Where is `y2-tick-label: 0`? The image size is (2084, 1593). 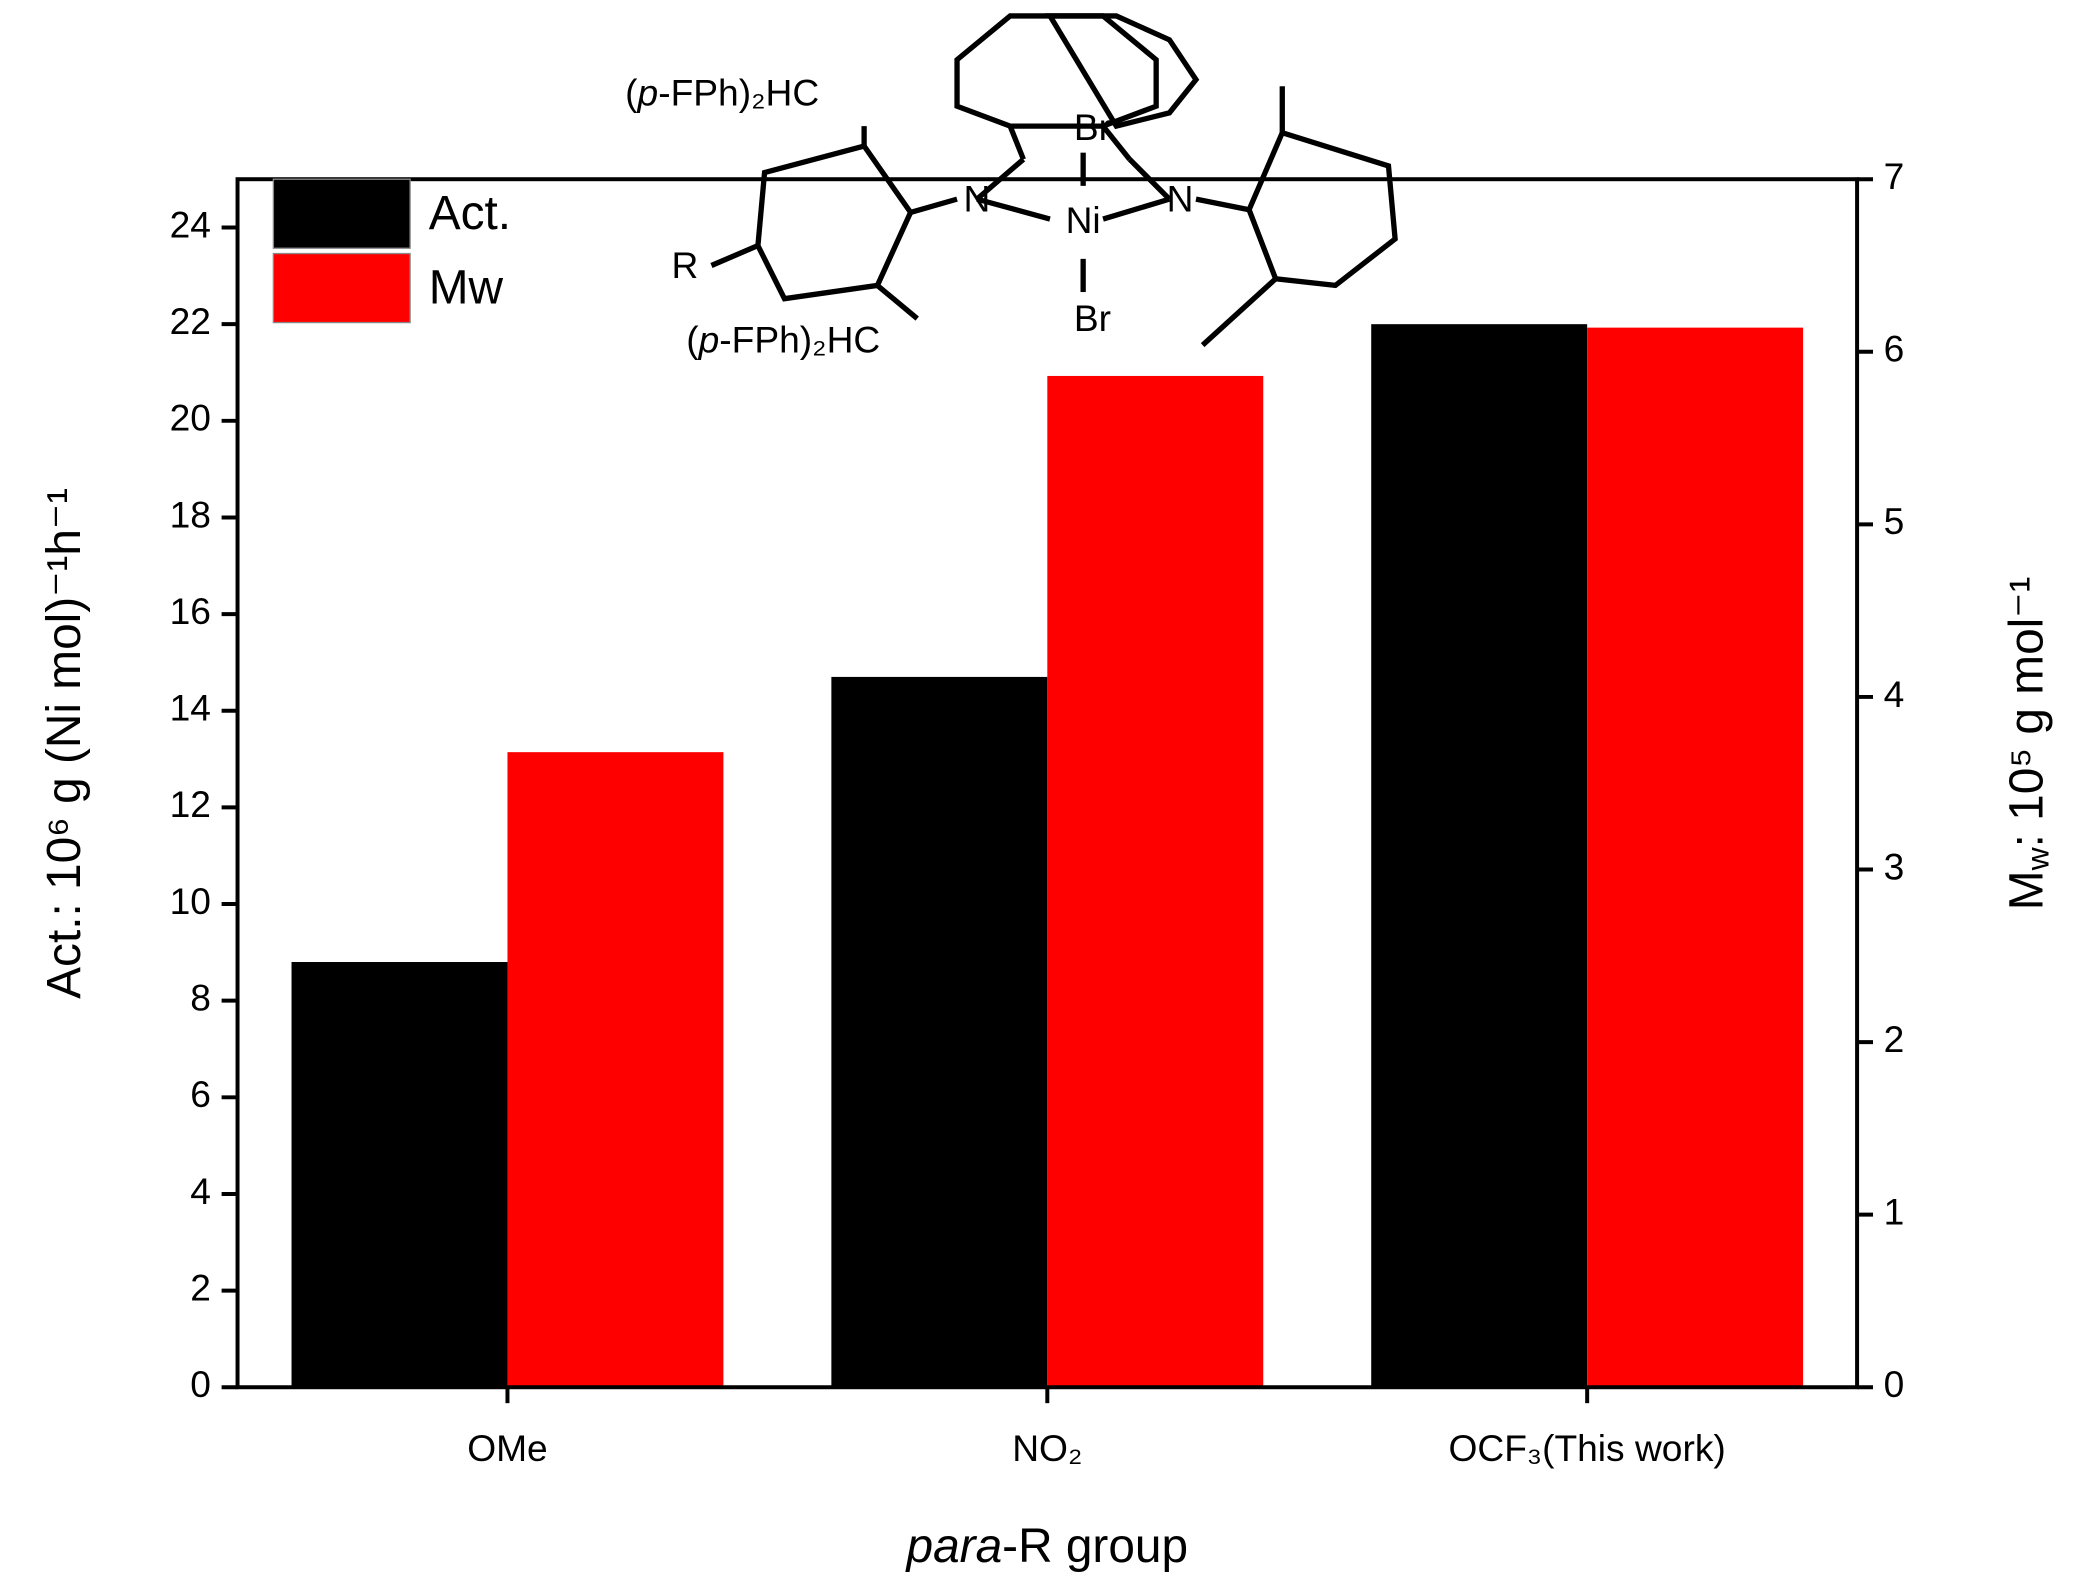
y2-tick-label: 0 is located at coordinates (1894, 1384).